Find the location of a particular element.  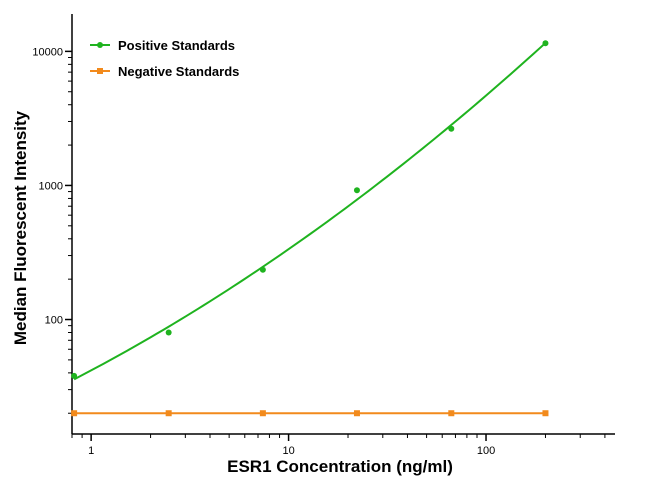

y-tick-label: 10000 is located at coordinates (47, 52).